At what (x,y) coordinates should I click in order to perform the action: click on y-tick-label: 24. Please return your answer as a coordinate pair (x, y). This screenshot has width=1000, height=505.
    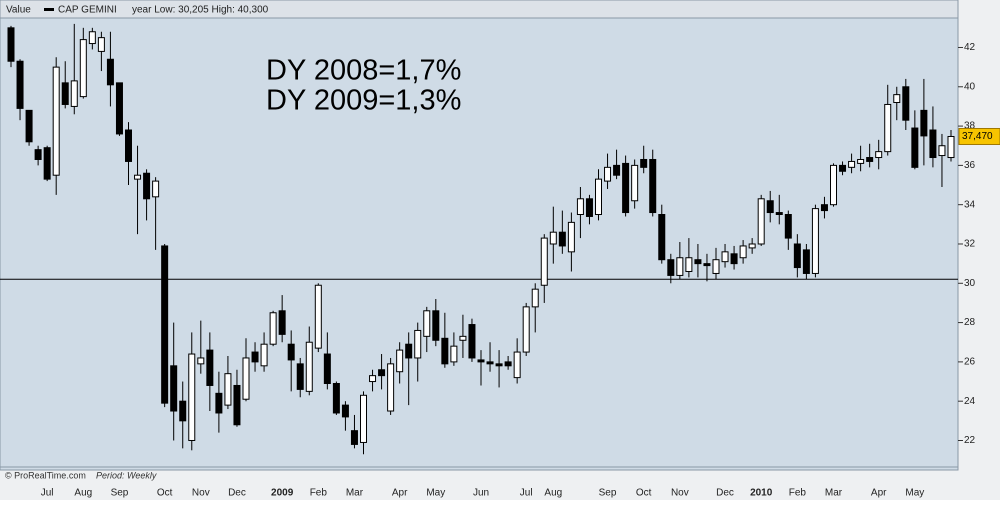
    Looking at the image, I should click on (970, 401).